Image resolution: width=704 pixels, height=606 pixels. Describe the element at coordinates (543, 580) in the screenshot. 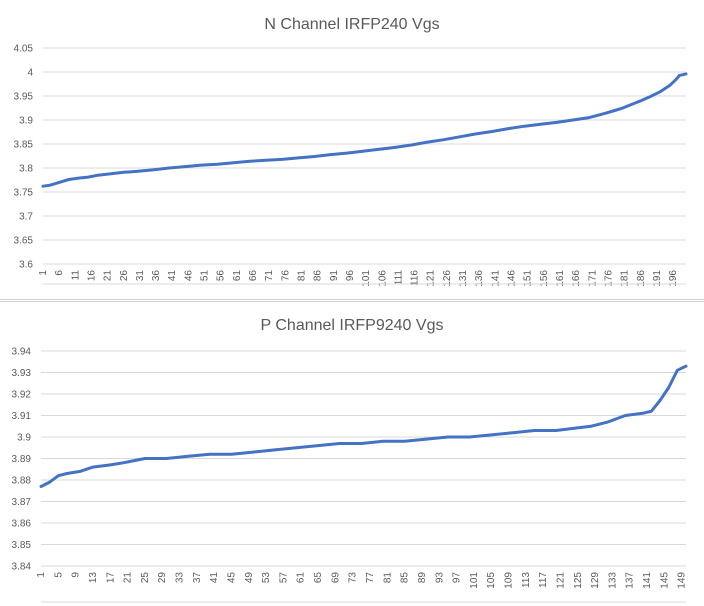

I see `x-tick-label: 117` at that location.